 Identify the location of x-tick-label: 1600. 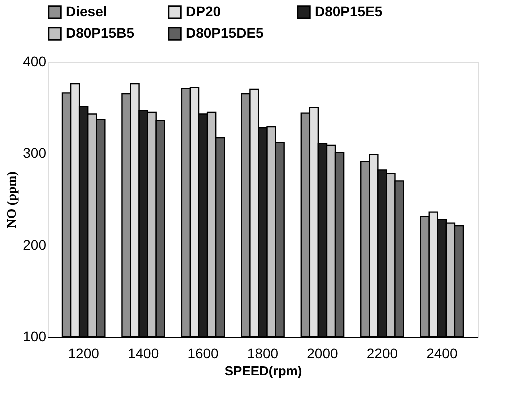
(204, 354).